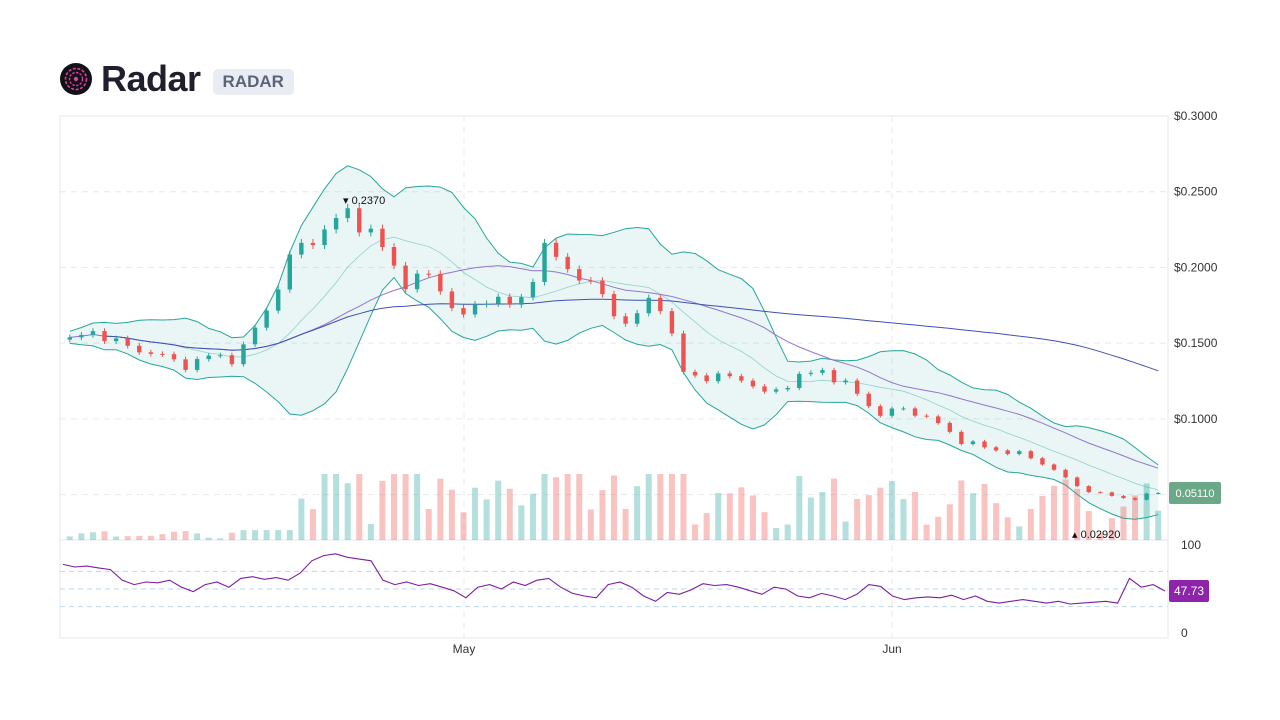 The height and width of the screenshot is (720, 1280). I want to click on price-axis-label: $0.3000, so click(1196, 116).